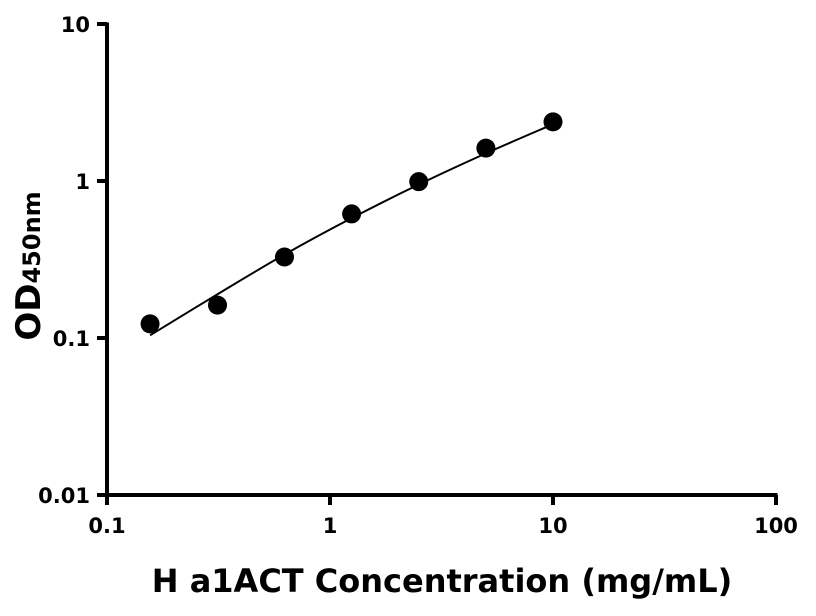  I want to click on y-tick-label: 0.01, so click(64, 496).